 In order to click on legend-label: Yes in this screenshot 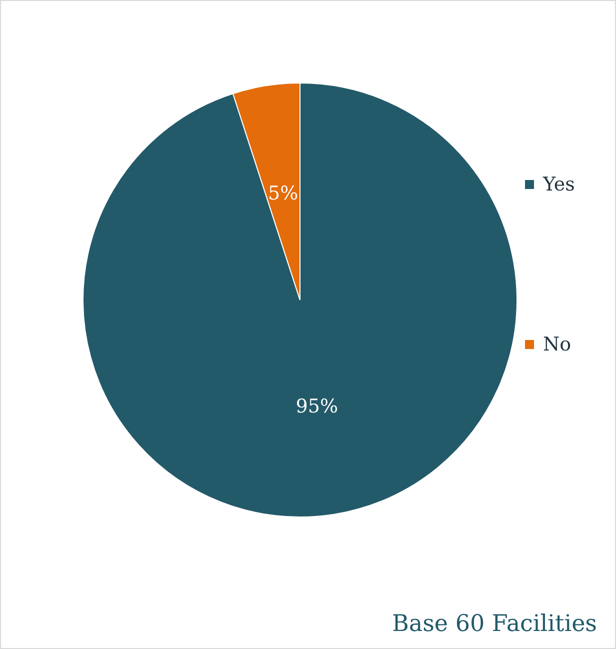, I will do `click(558, 185)`.